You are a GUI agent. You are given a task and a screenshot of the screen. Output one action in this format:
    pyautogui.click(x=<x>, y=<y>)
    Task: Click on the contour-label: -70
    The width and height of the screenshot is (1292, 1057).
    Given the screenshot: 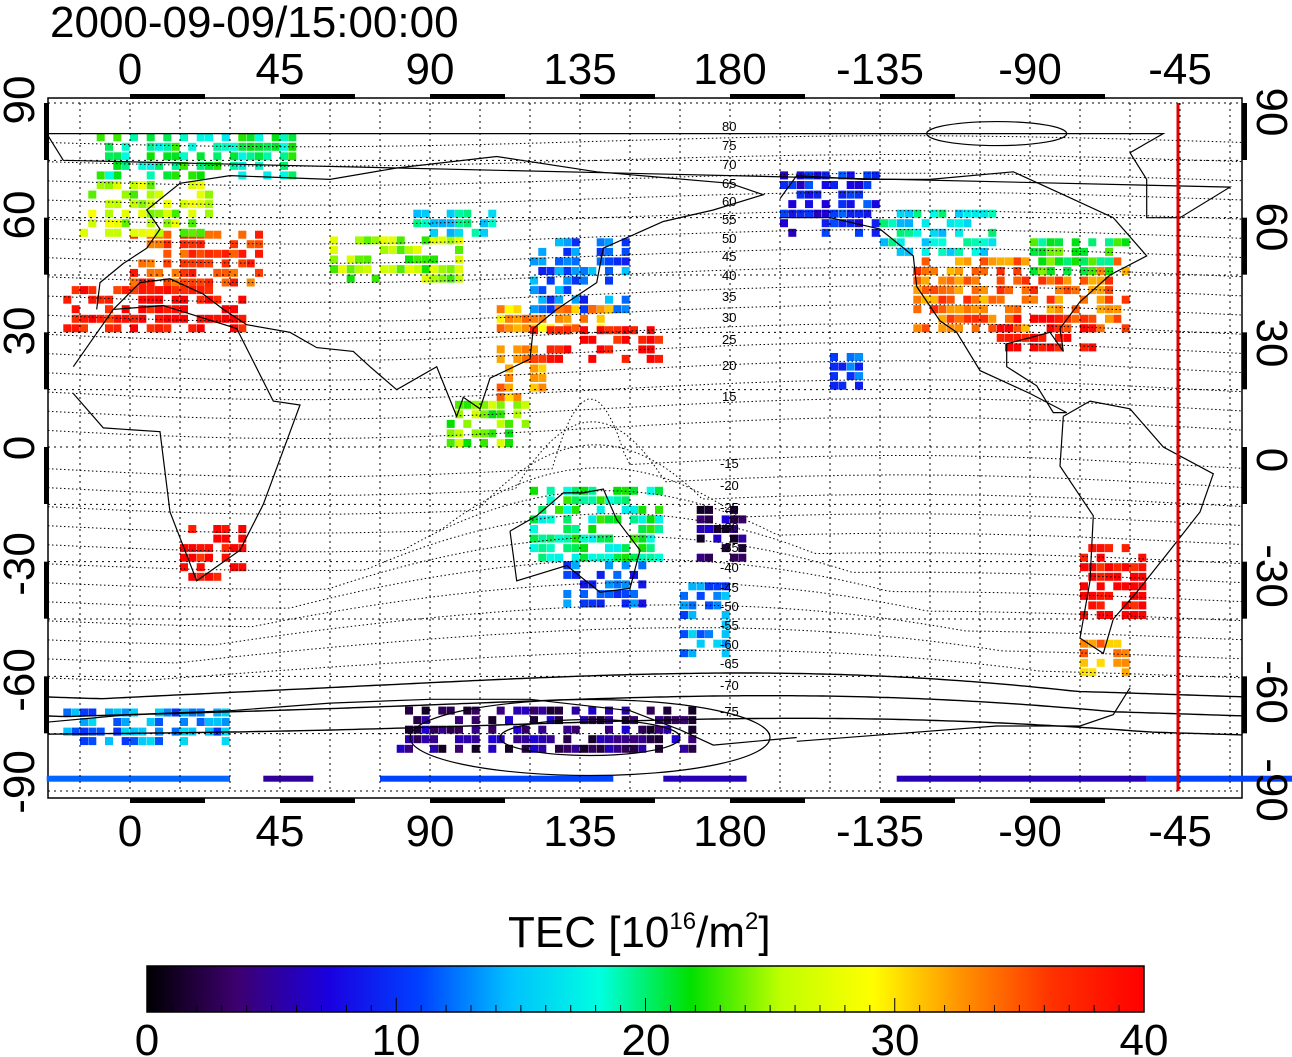 What is the action you would take?
    pyautogui.click(x=729, y=685)
    